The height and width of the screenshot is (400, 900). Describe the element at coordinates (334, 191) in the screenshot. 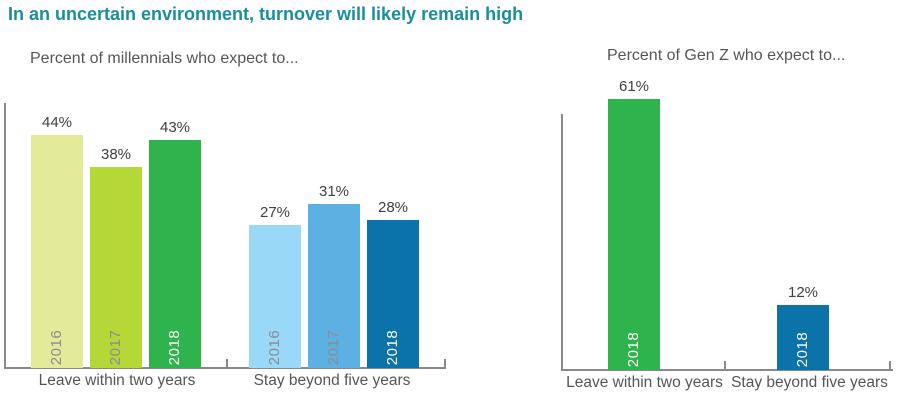

I see `bar-value-label: 31%` at that location.